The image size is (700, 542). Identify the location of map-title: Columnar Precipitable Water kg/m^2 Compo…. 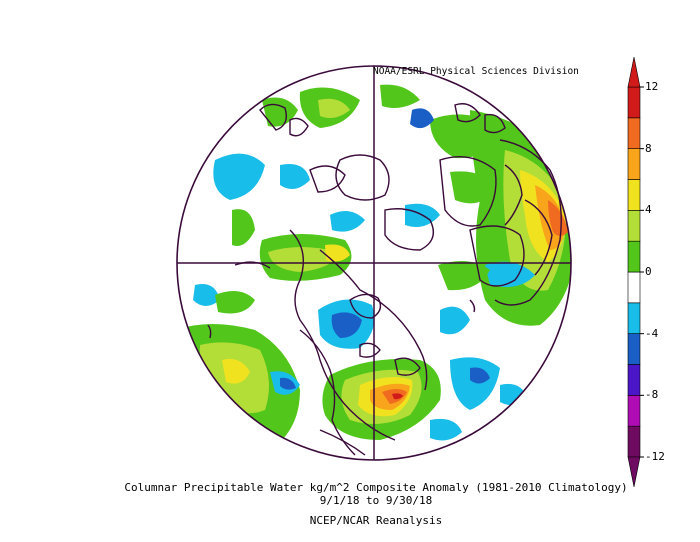
(376, 487).